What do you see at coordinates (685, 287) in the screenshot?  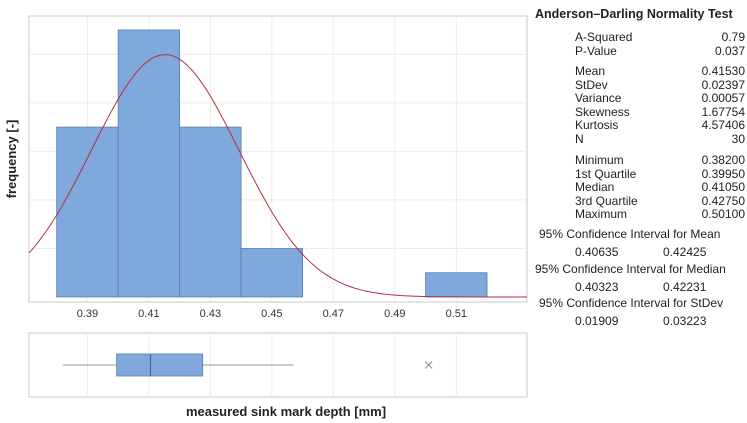 I see `ci-high: 0.42231` at bounding box center [685, 287].